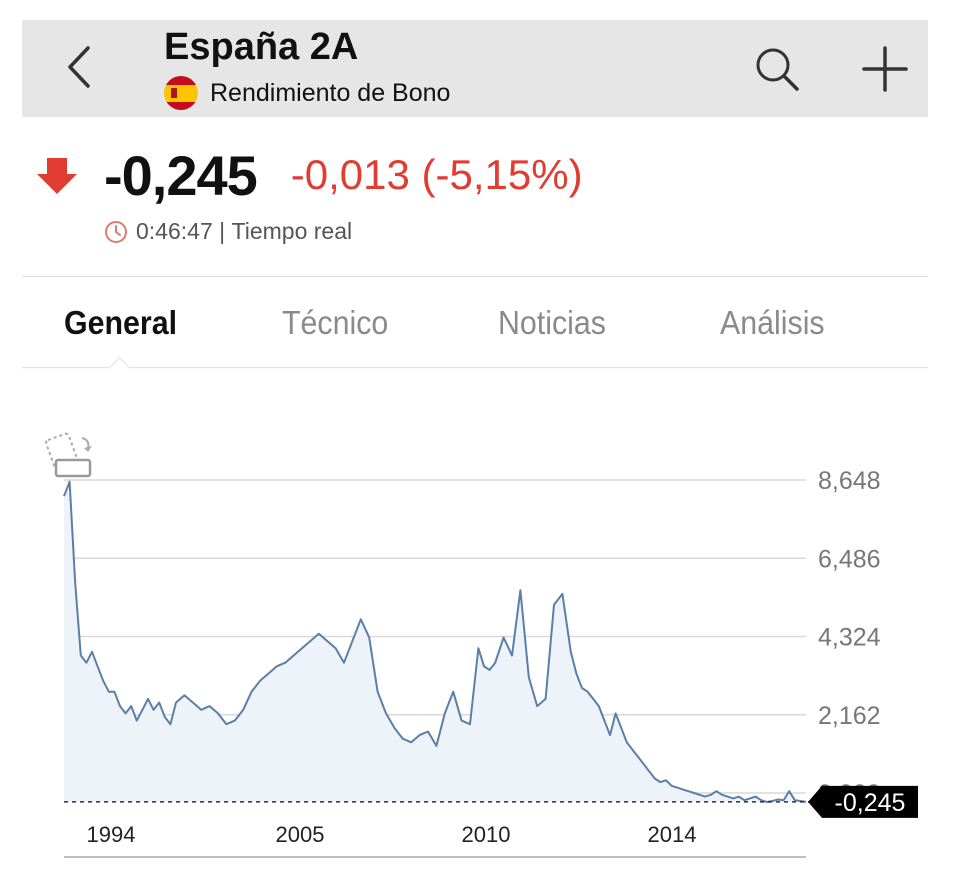  What do you see at coordinates (261, 47) in the screenshot?
I see `instrument-title: España 2A` at bounding box center [261, 47].